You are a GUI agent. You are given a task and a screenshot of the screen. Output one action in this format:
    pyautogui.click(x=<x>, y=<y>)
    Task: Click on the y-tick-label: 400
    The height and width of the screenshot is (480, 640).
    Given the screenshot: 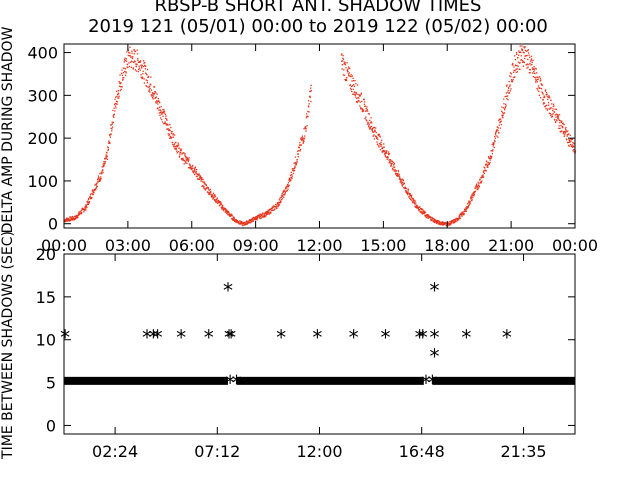 What is the action you would take?
    pyautogui.click(x=42, y=53)
    